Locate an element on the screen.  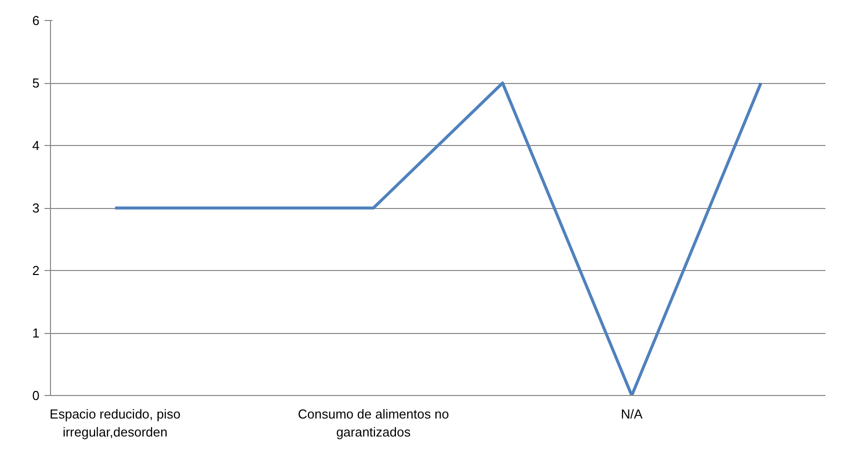
y-tick-label: 3 is located at coordinates (36, 208).